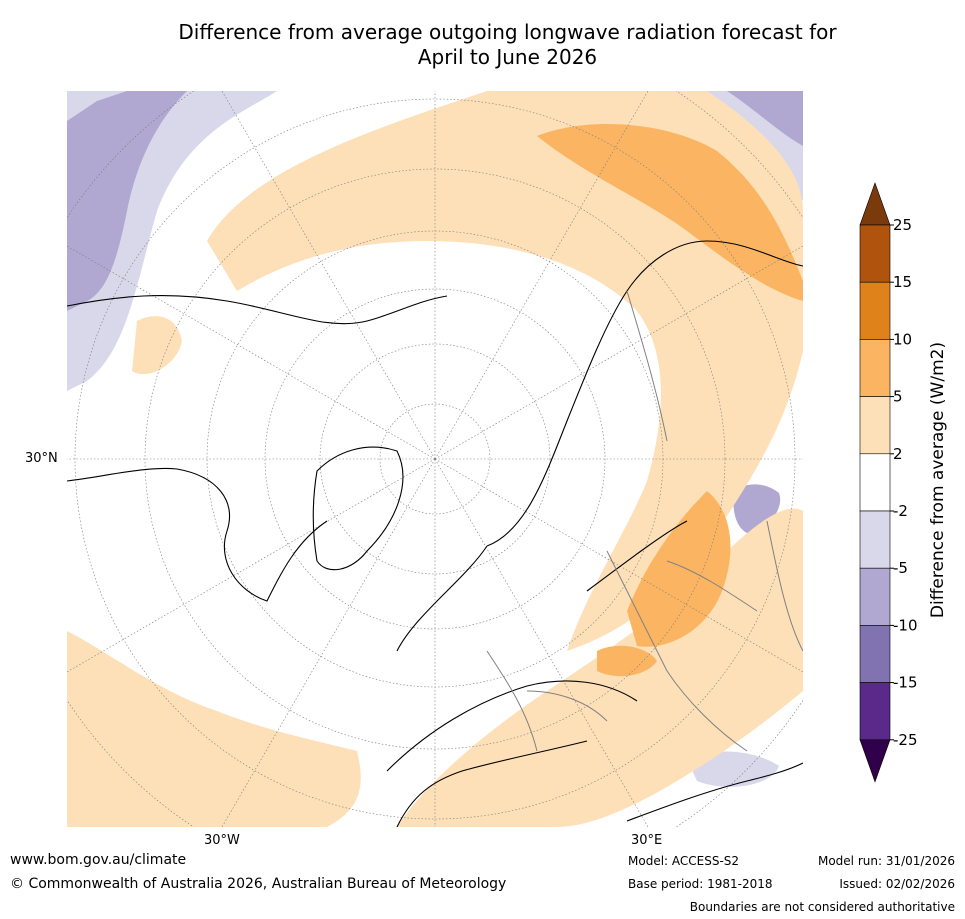 The image size is (965, 919). What do you see at coordinates (898, 454) in the screenshot?
I see `colorbar-tick-label: 2` at bounding box center [898, 454].